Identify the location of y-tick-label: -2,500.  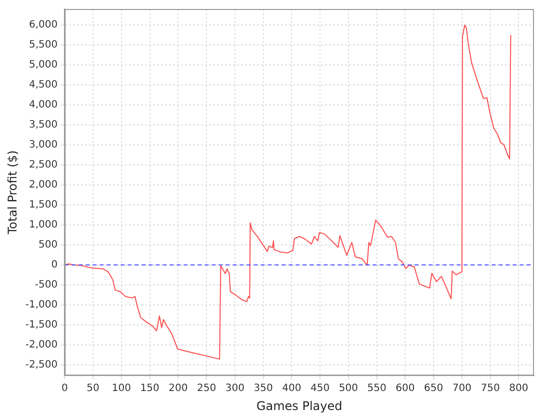
(41, 364).